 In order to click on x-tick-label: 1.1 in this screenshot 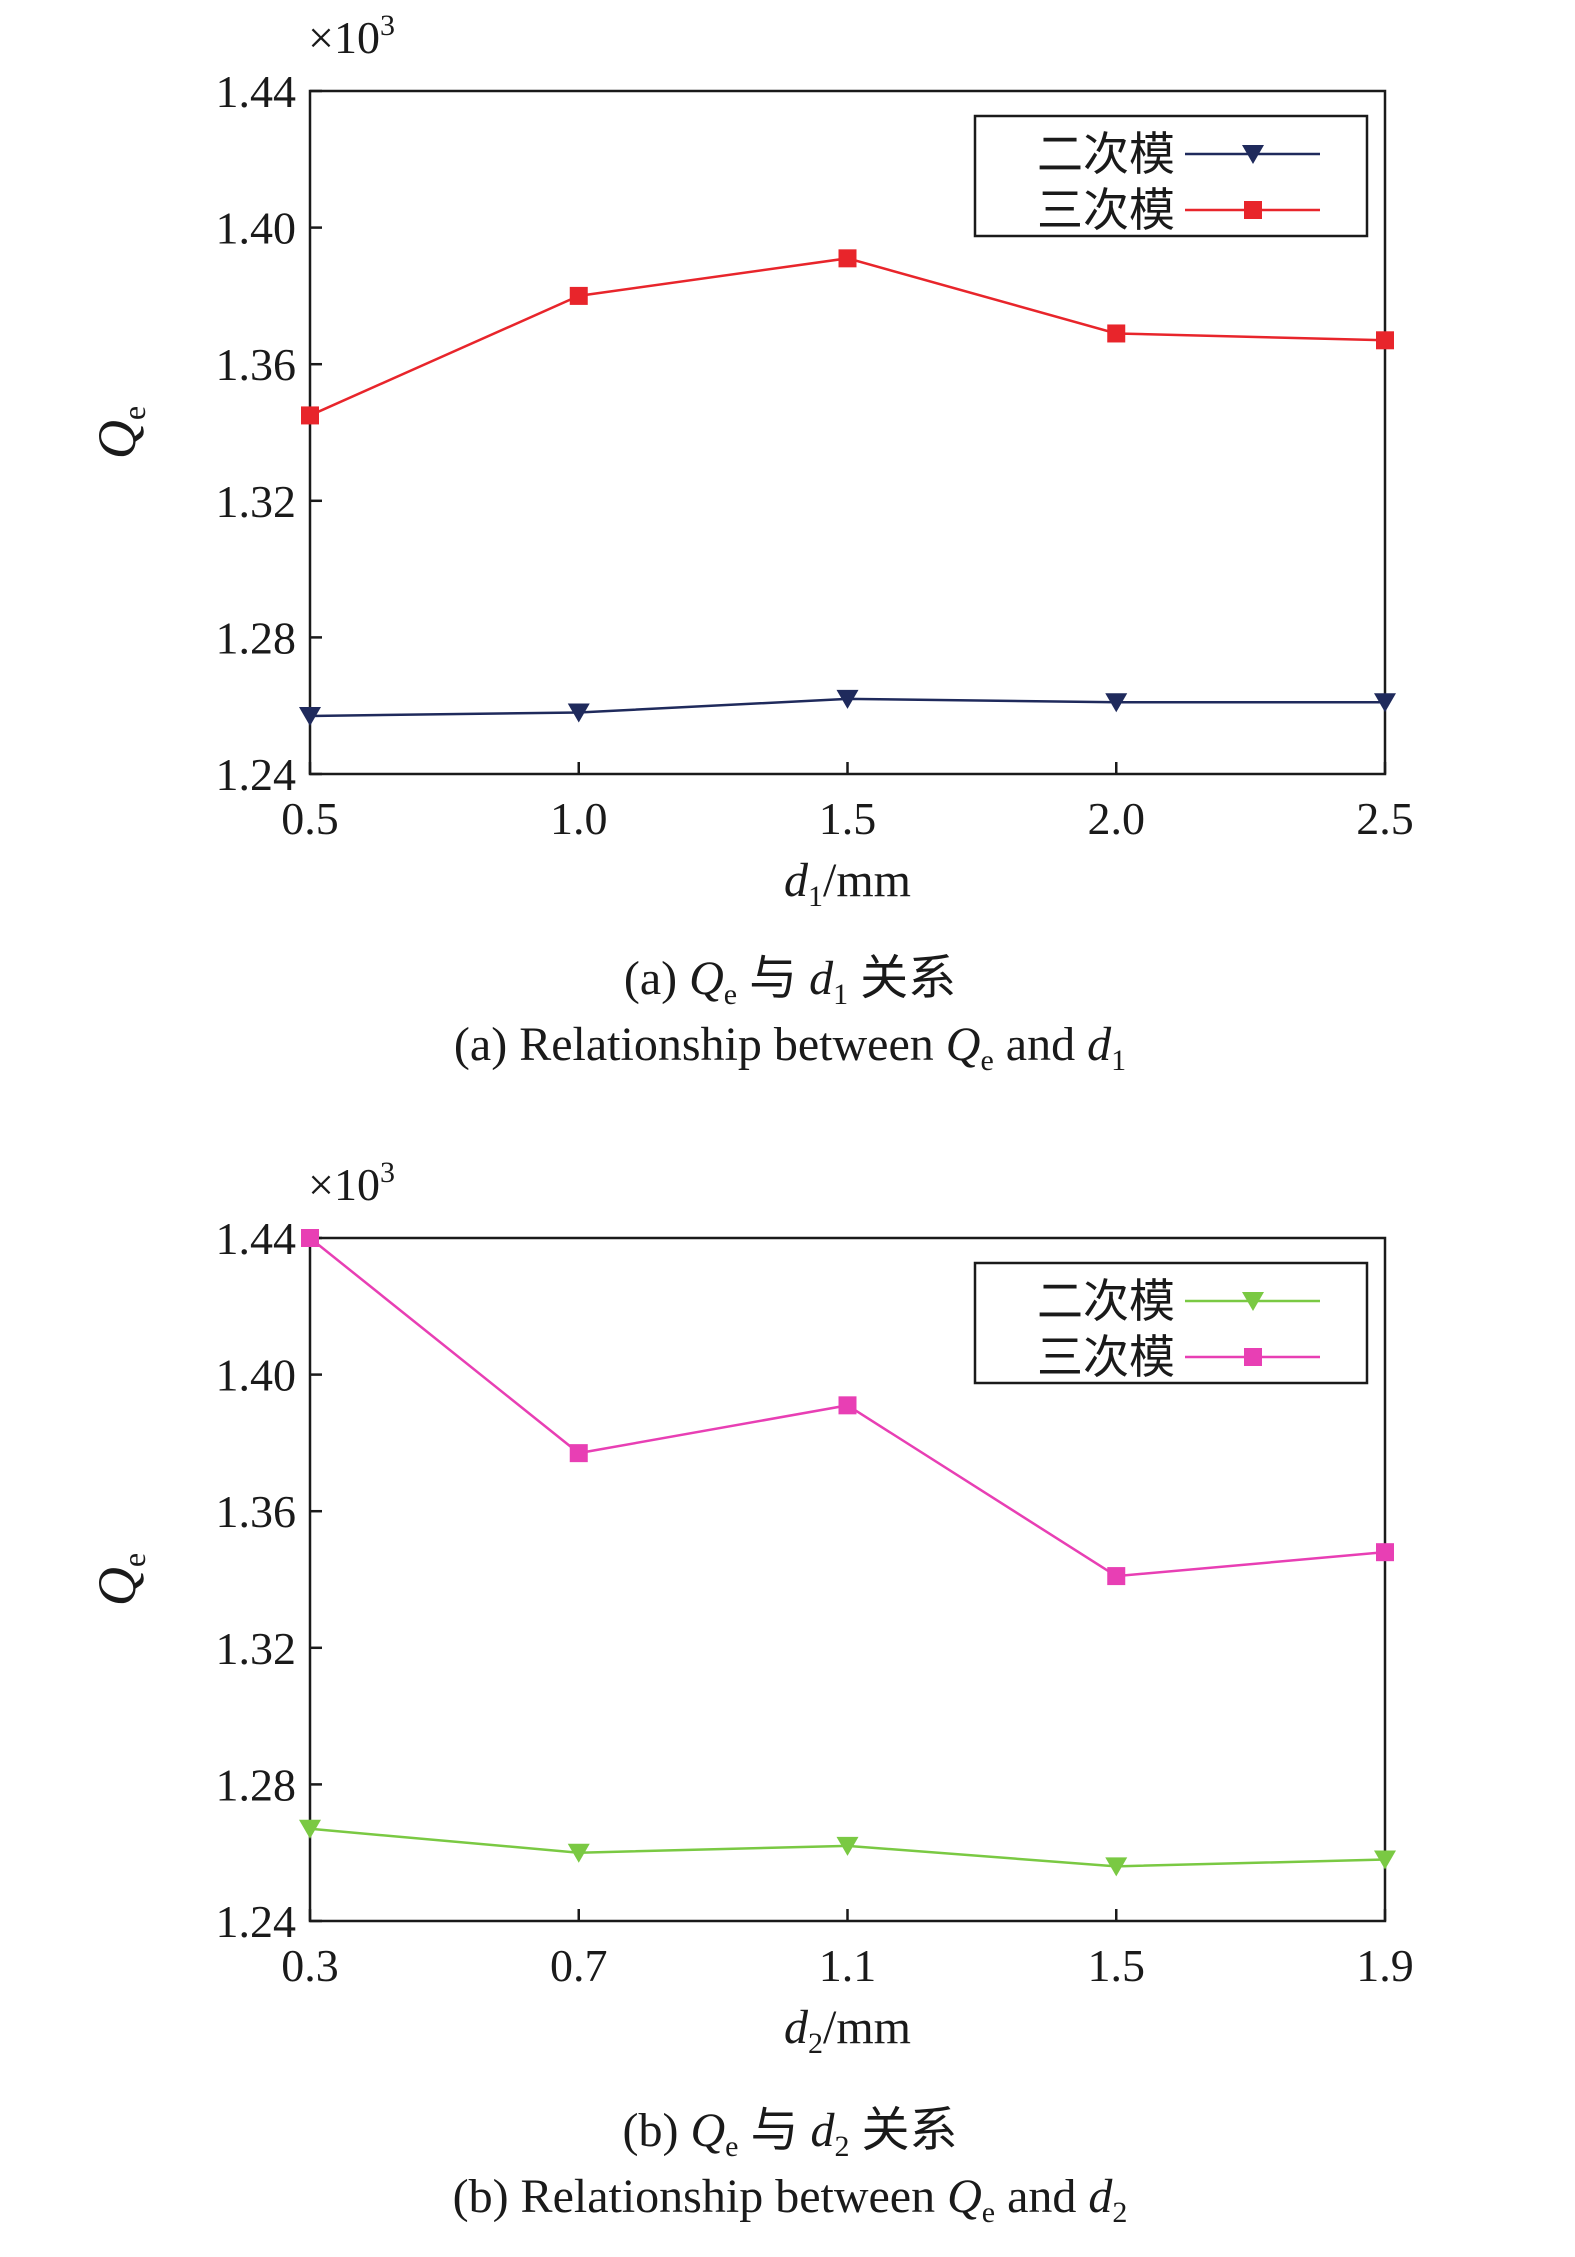, I will do `click(848, 1965)`.